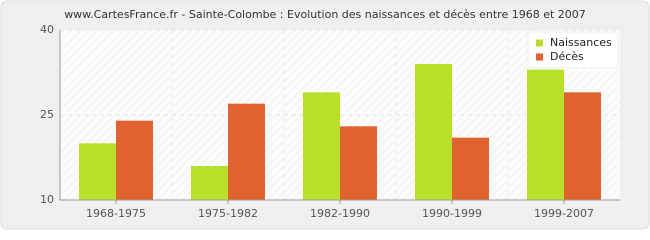 The width and height of the screenshot is (650, 240). What do you see at coordinates (47, 114) in the screenshot?
I see `y-tick-label: 25` at bounding box center [47, 114].